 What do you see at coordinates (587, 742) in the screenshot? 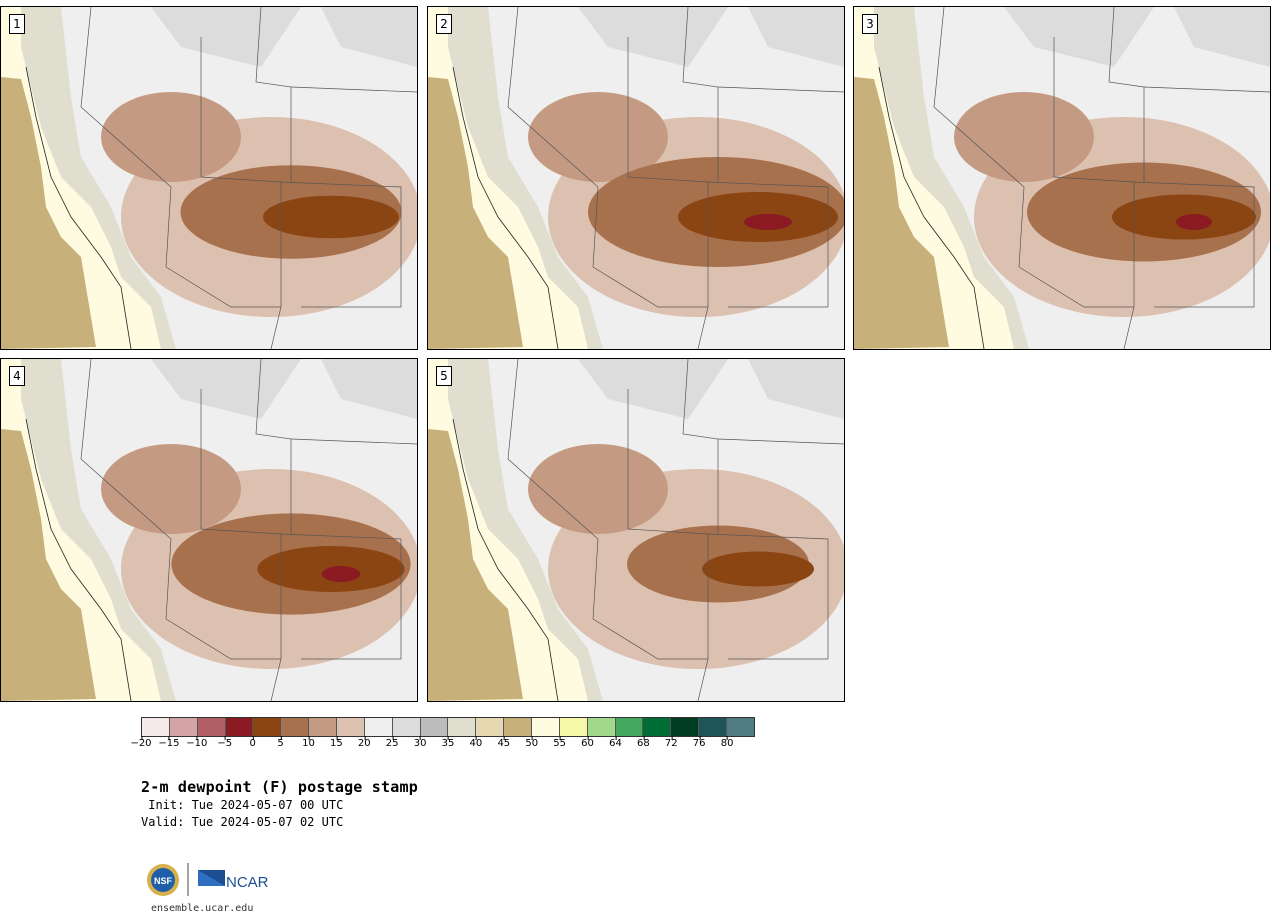
I see `colorbar-tick-label: 60` at bounding box center [587, 742].